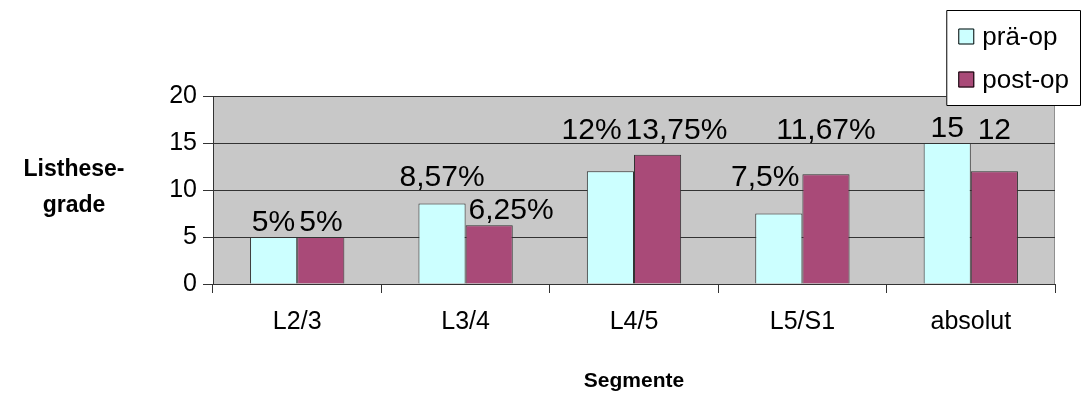 This screenshot has width=1082, height=400. Describe the element at coordinates (971, 319) in the screenshot. I see `x-tick-label: absolut` at that location.